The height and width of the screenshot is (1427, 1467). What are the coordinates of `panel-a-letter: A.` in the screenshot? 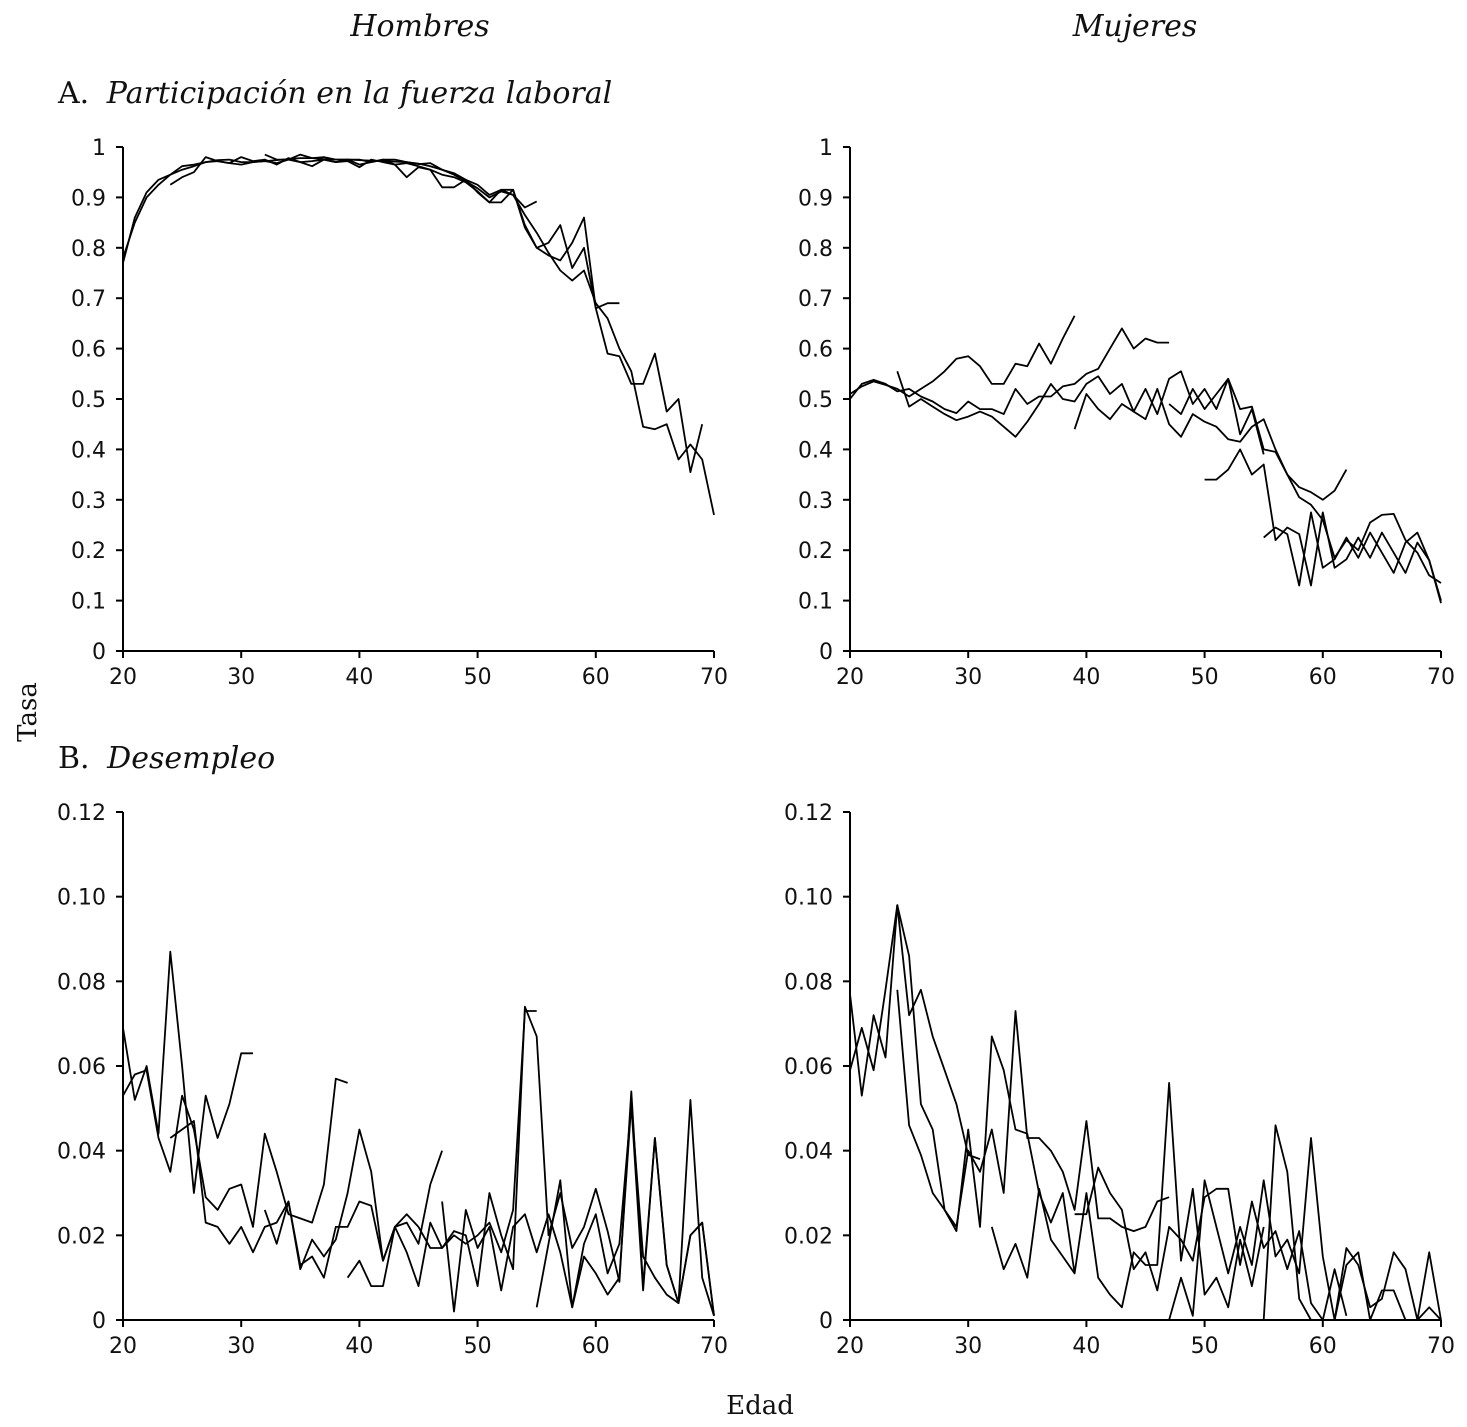 It's located at (73, 93).